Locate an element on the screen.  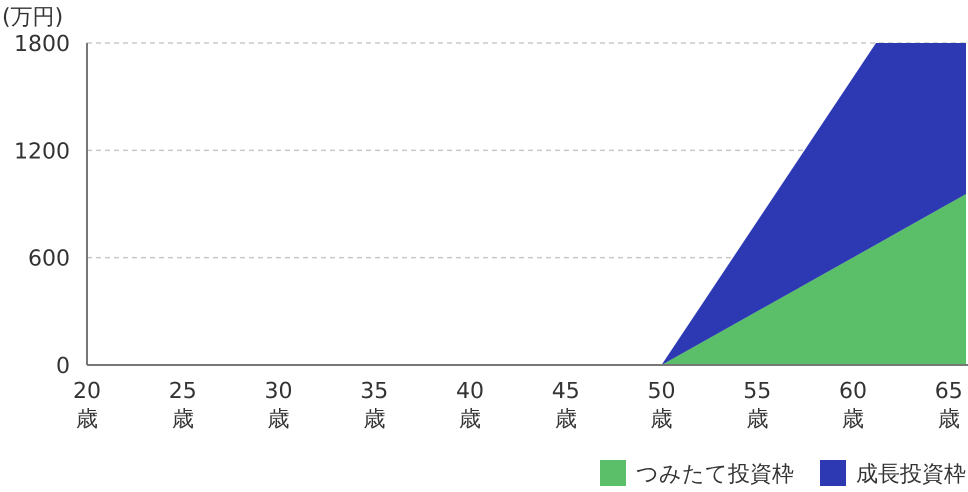
x-tick-label: 20 歳 is located at coordinates (87, 405).